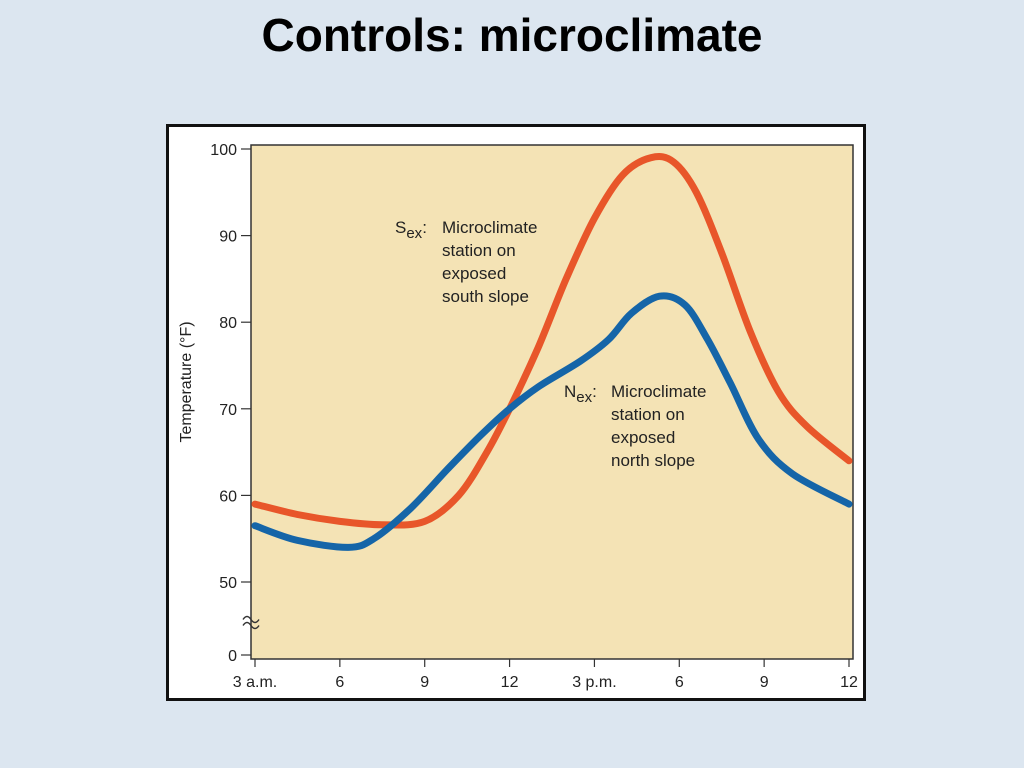 Image resolution: width=1024 pixels, height=768 pixels. I want to click on annotation-symbol: Sex:, so click(411, 230).